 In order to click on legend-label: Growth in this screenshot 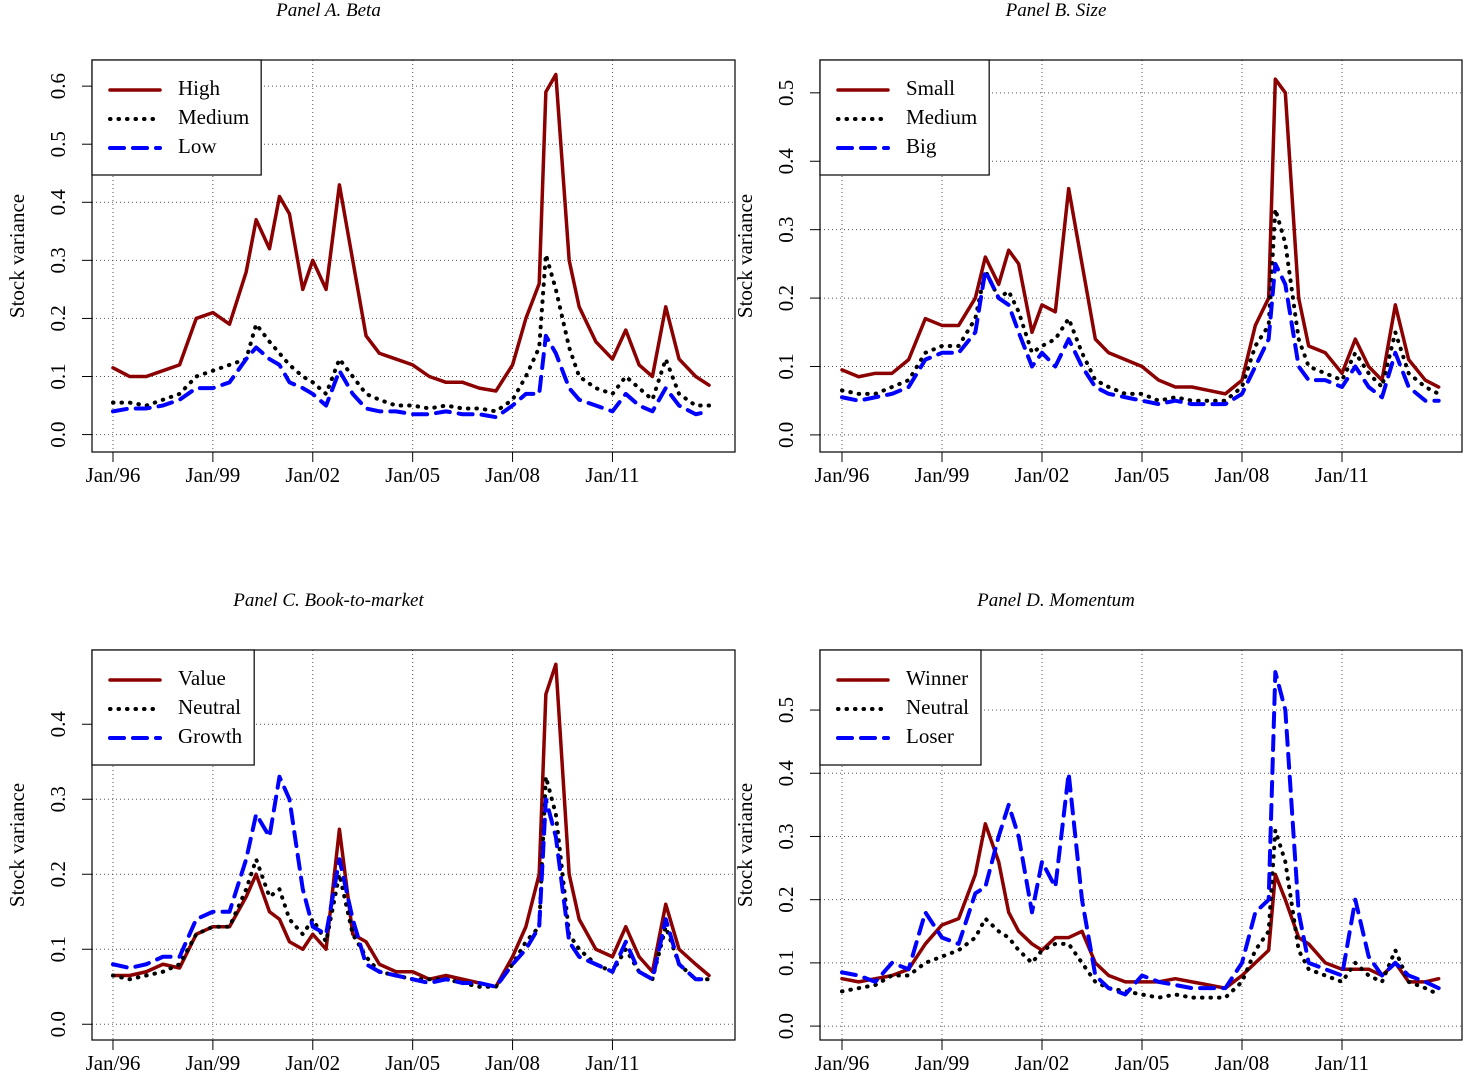, I will do `click(210, 736)`.